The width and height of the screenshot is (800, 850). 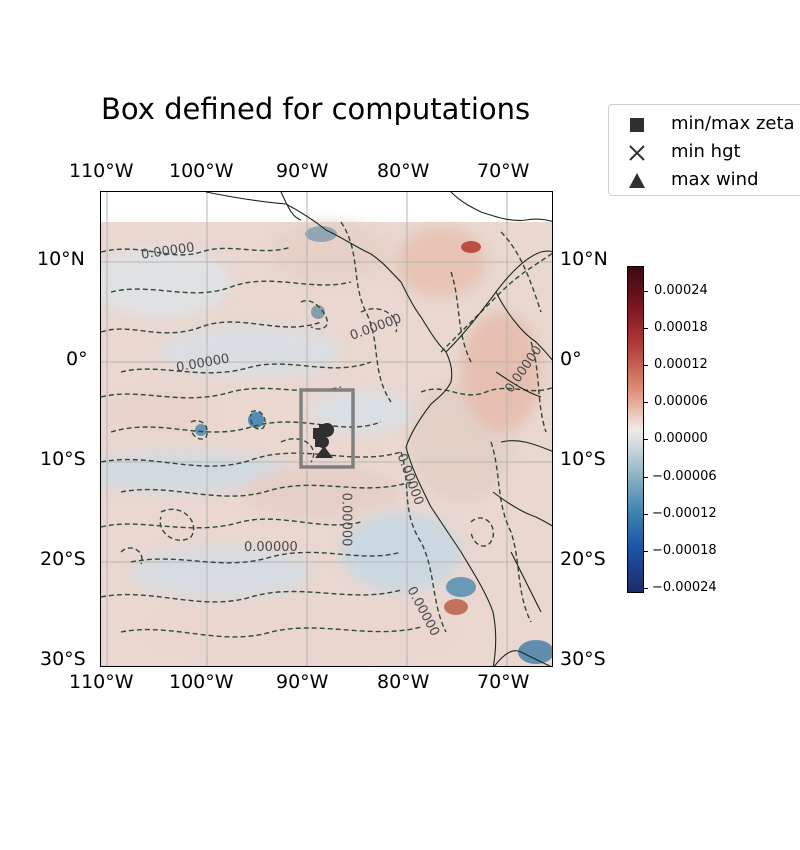 I want to click on square-marker, so click(x=318, y=433).